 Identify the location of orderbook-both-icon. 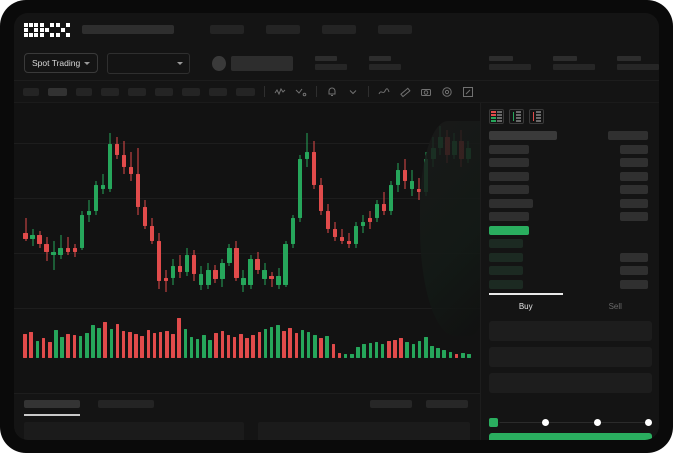
(496, 116).